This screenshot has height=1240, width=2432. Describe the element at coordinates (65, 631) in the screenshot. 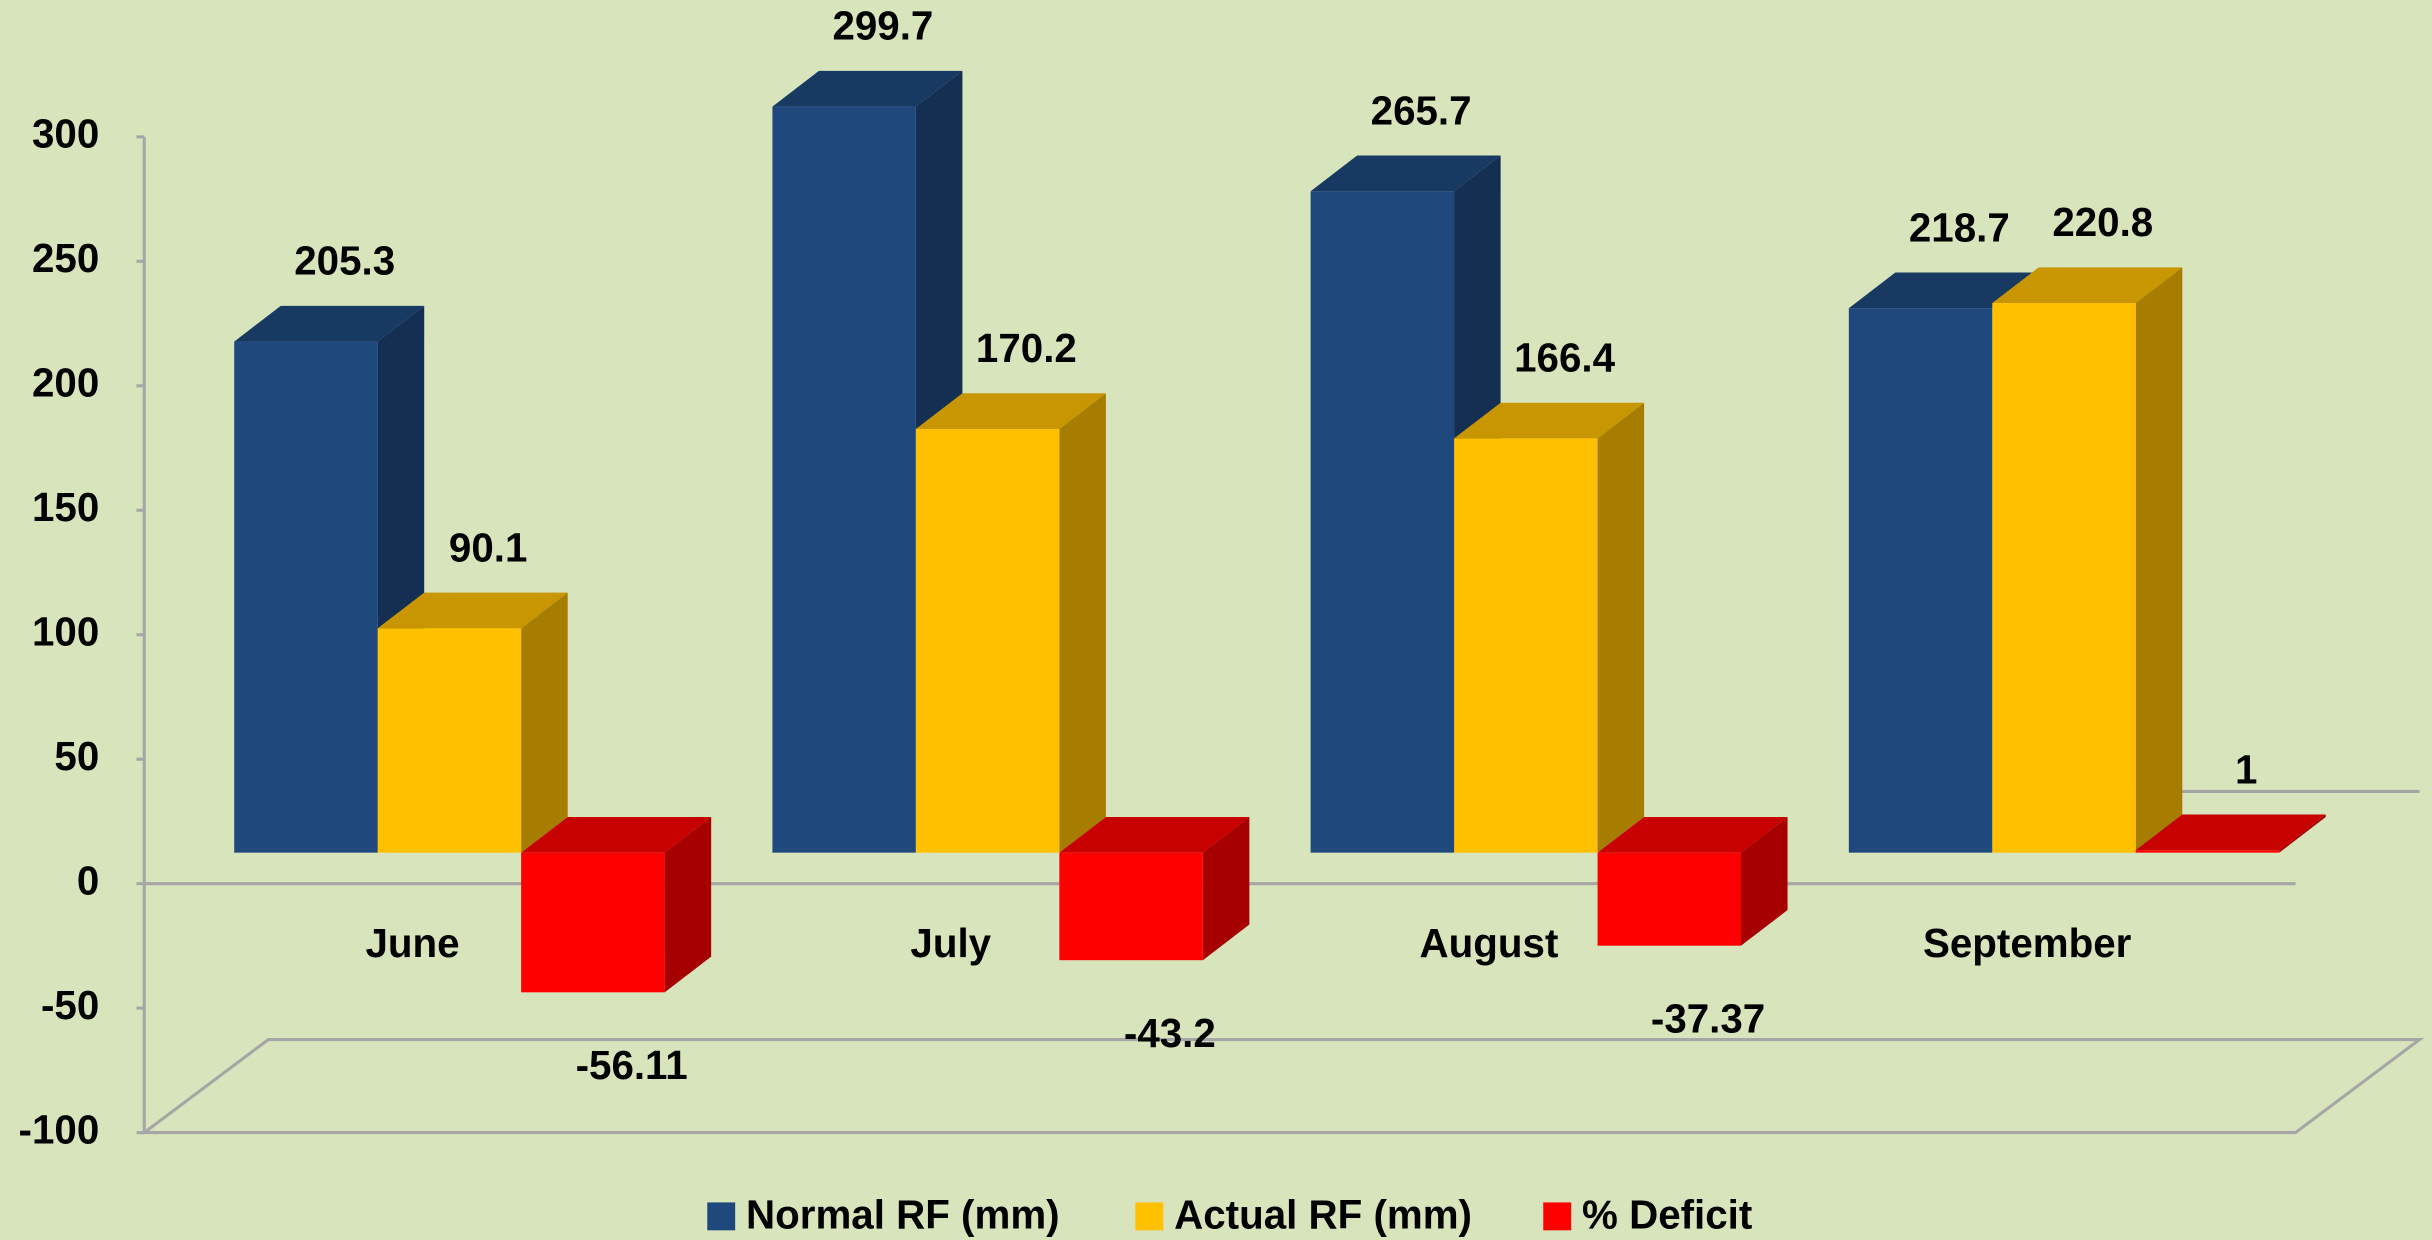

I see `y-tick-label: 100` at that location.